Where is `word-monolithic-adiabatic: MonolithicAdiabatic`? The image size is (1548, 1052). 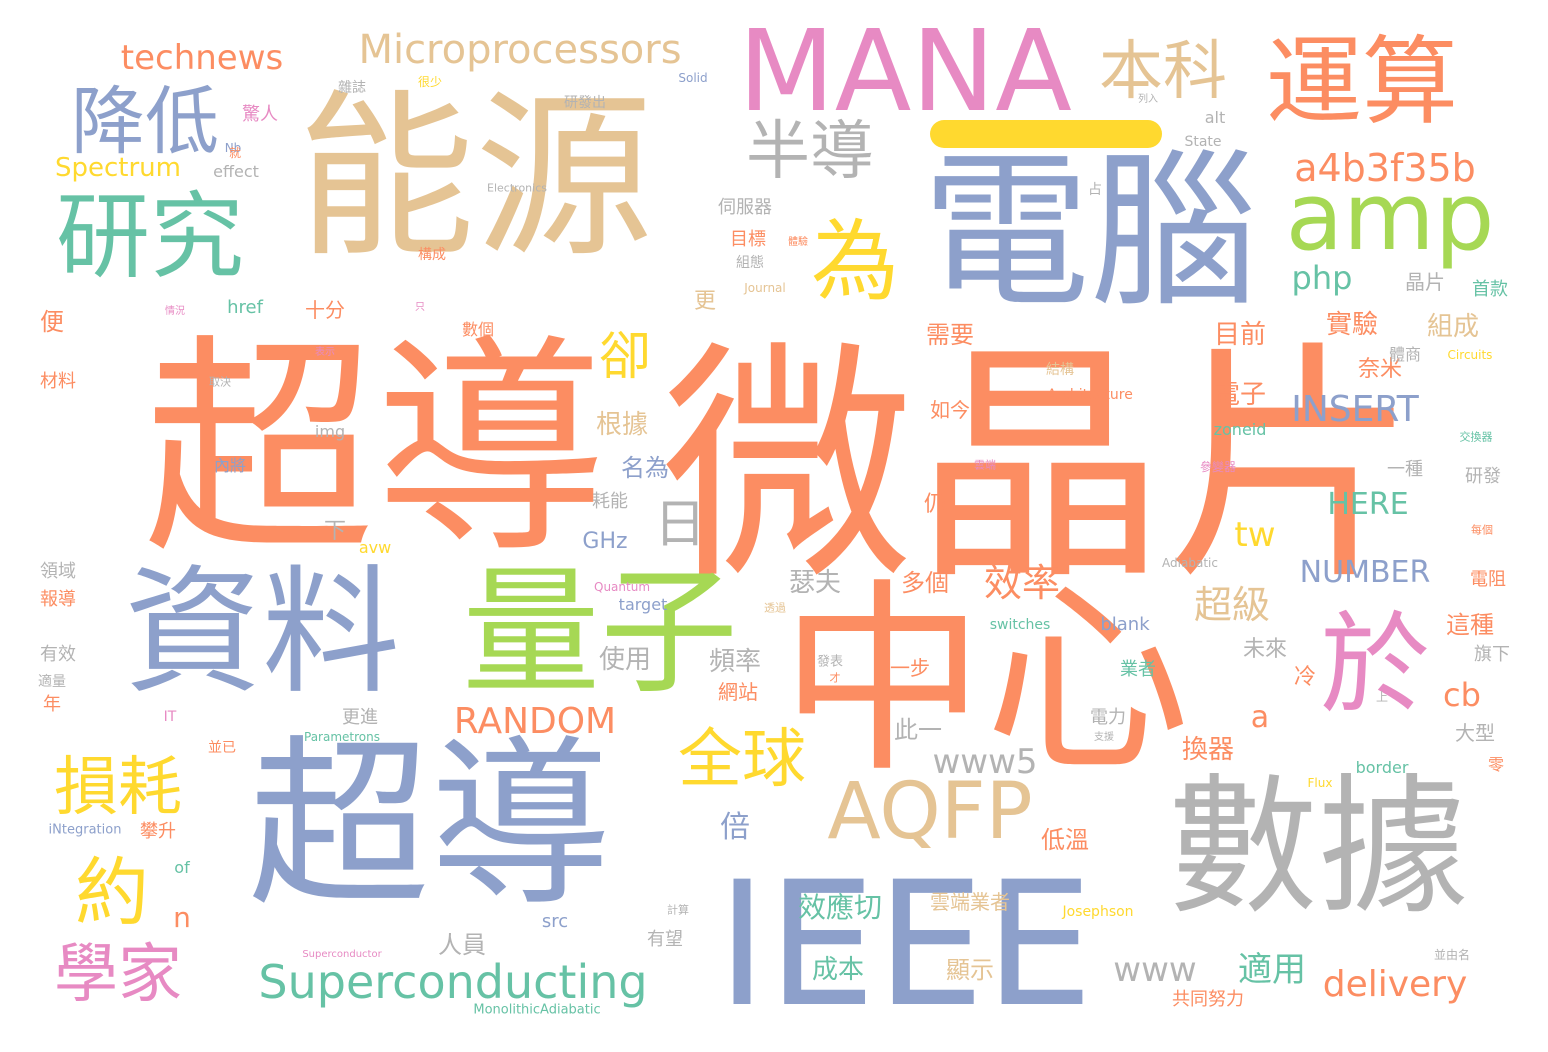 word-monolithic-adiabatic: MonolithicAdiabatic is located at coordinates (537, 1010).